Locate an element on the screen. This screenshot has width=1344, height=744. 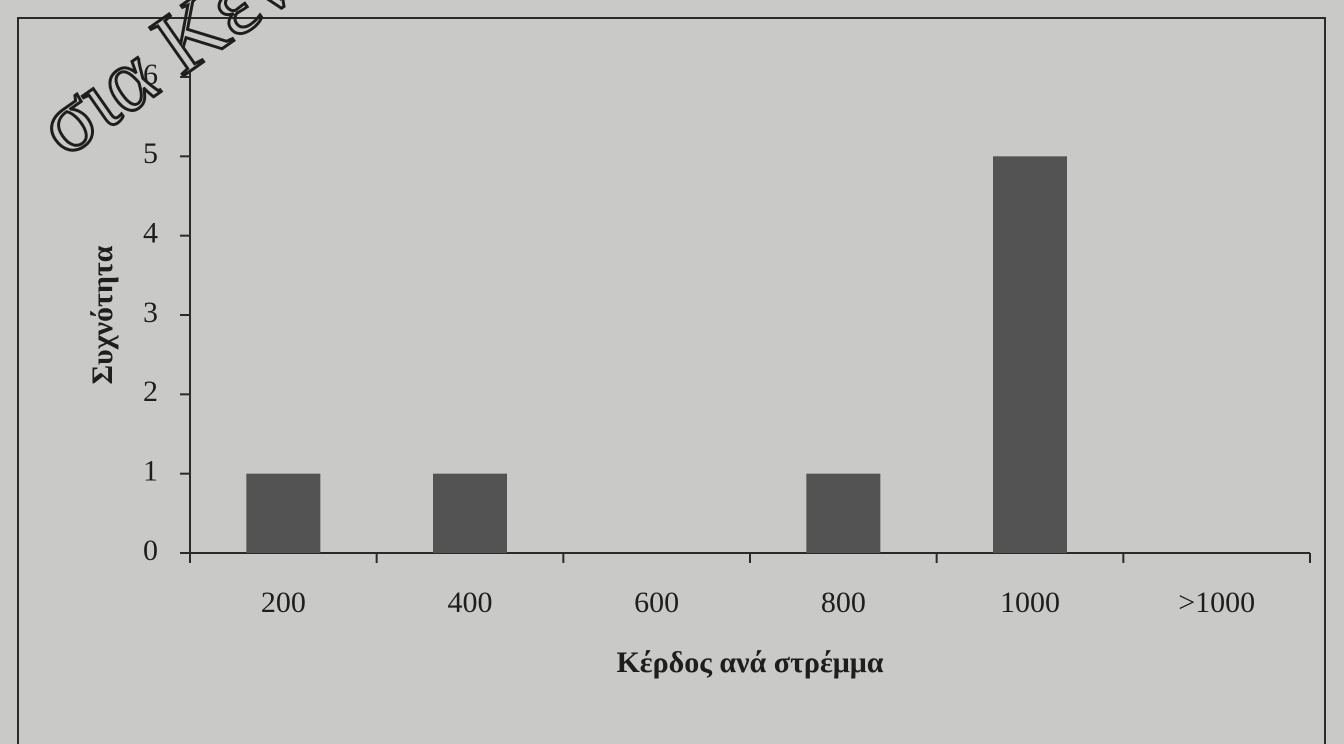
x-axis-label: Κέρδος ανά στρέμμα is located at coordinates (749, 662).